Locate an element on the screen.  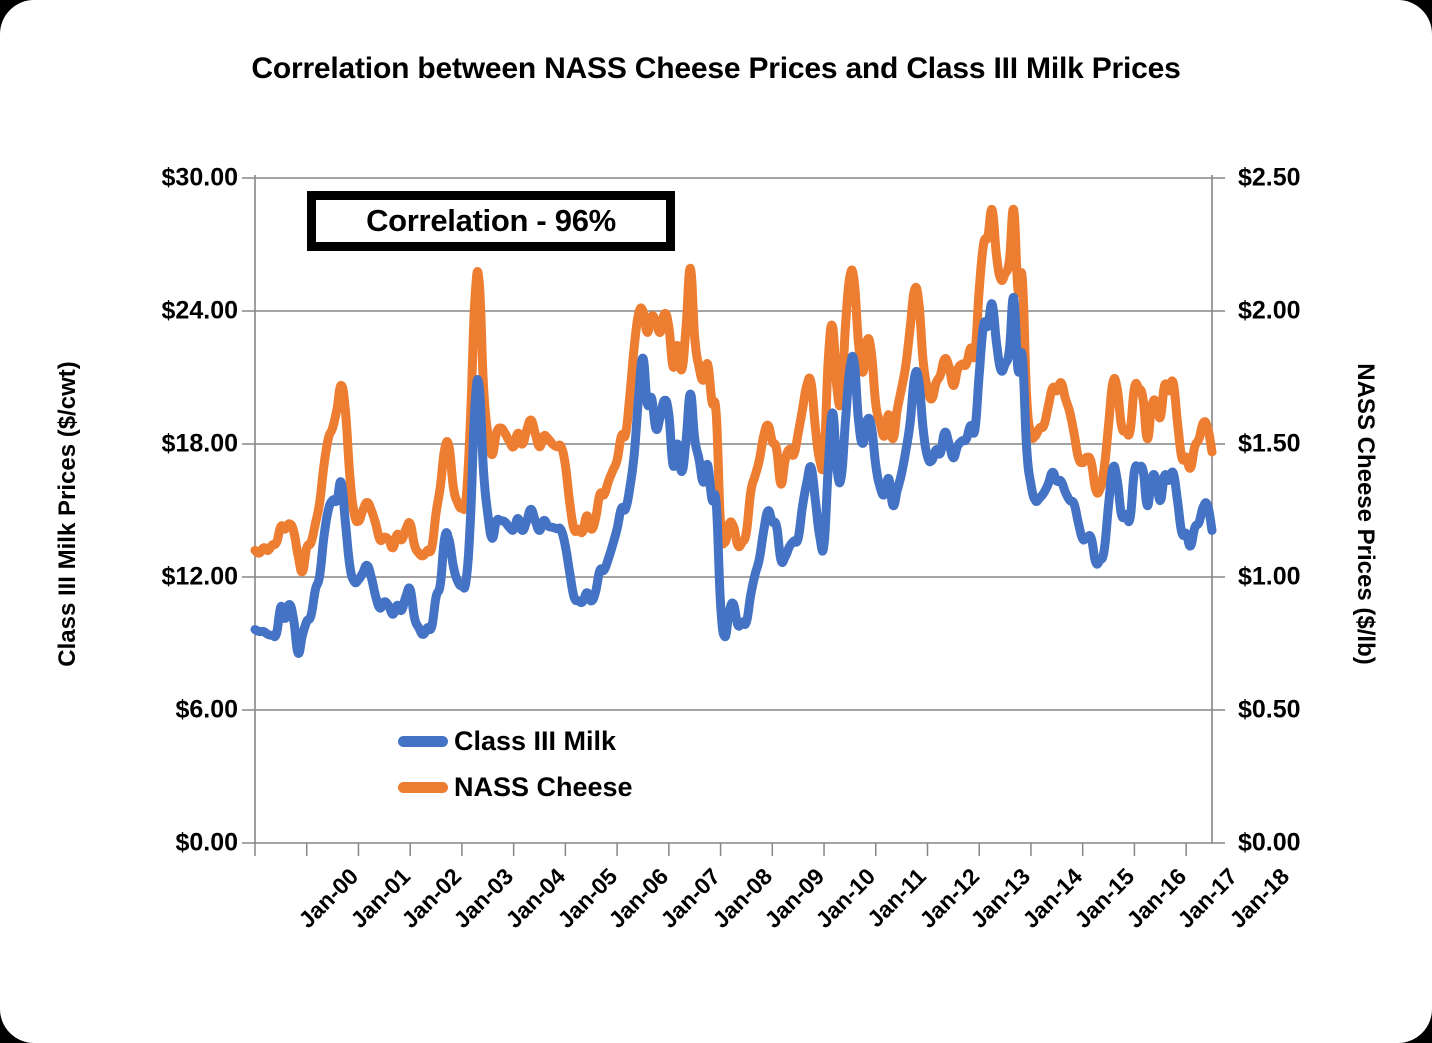
y-axis-right-tick-label: $1.50 is located at coordinates (1269, 443).